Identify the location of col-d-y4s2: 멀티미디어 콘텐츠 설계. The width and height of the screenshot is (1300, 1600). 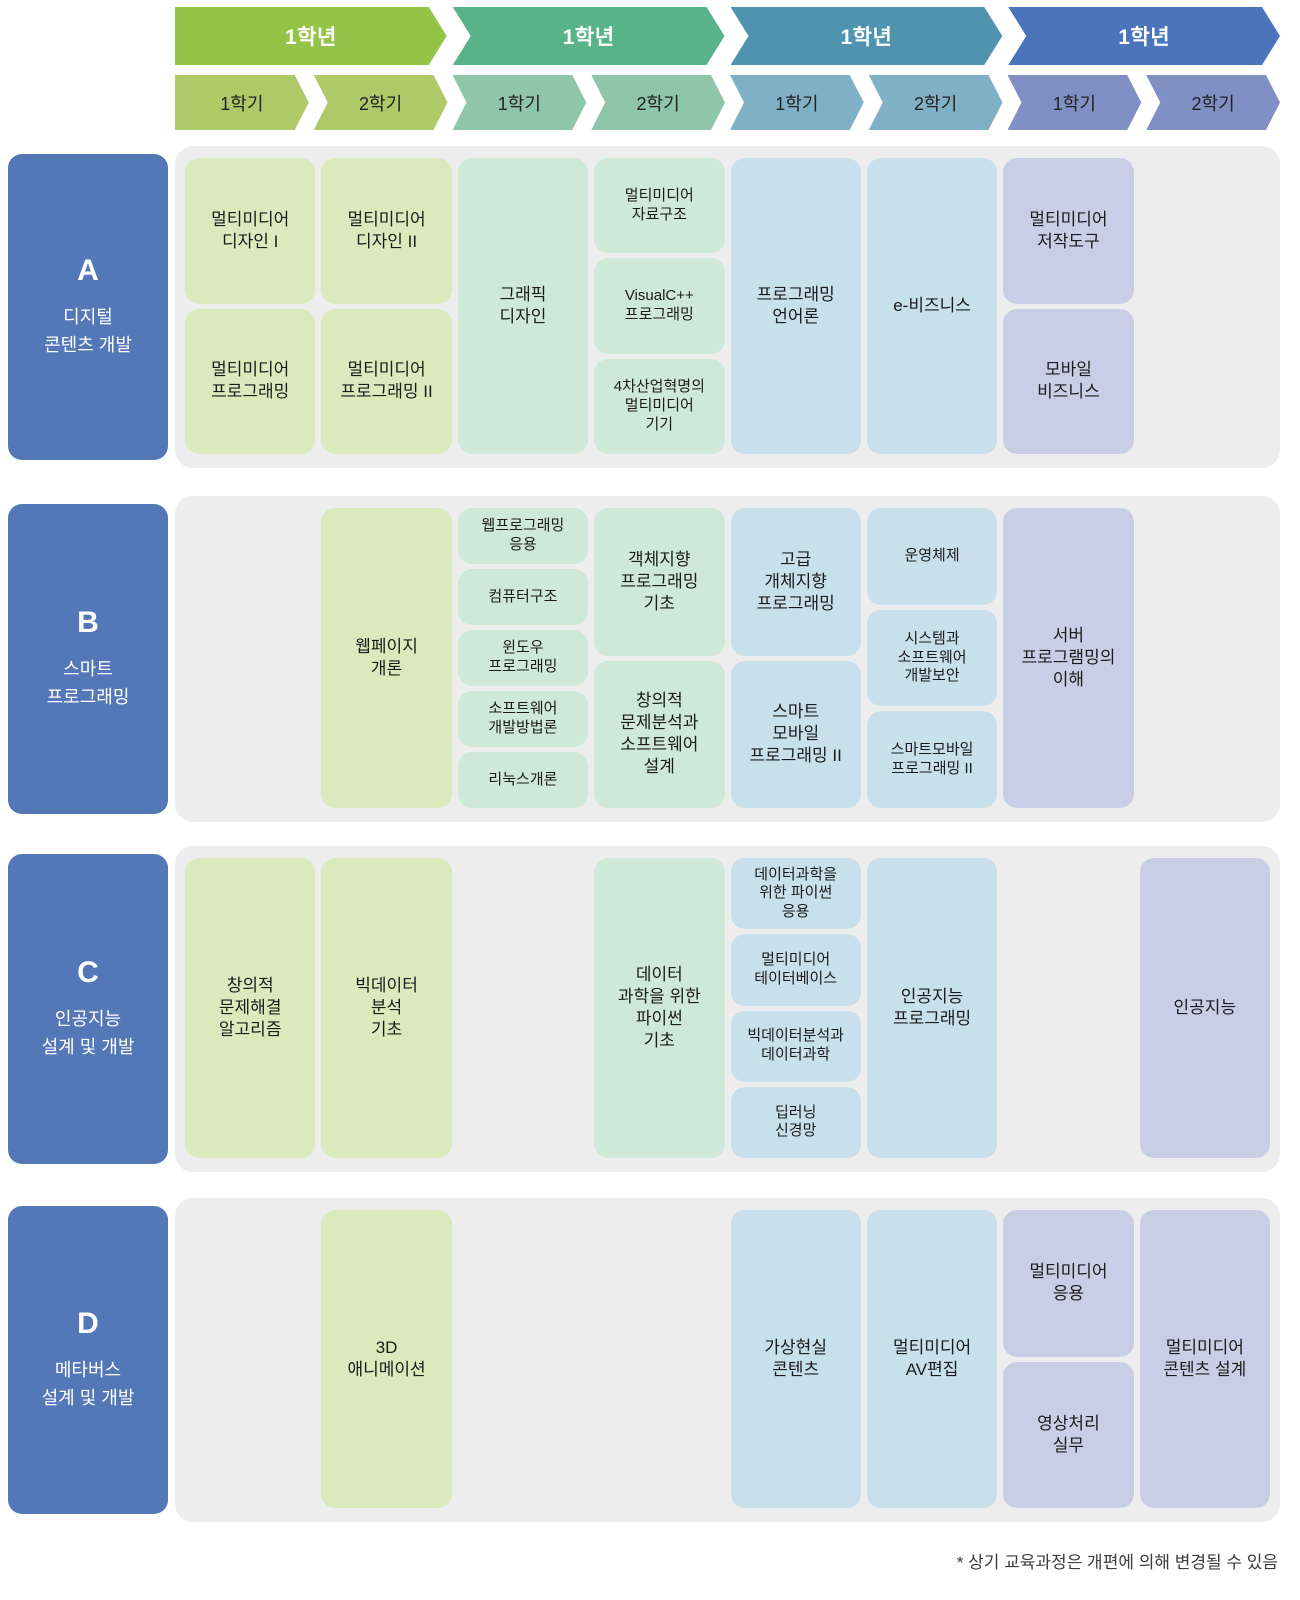
(1204, 1359).